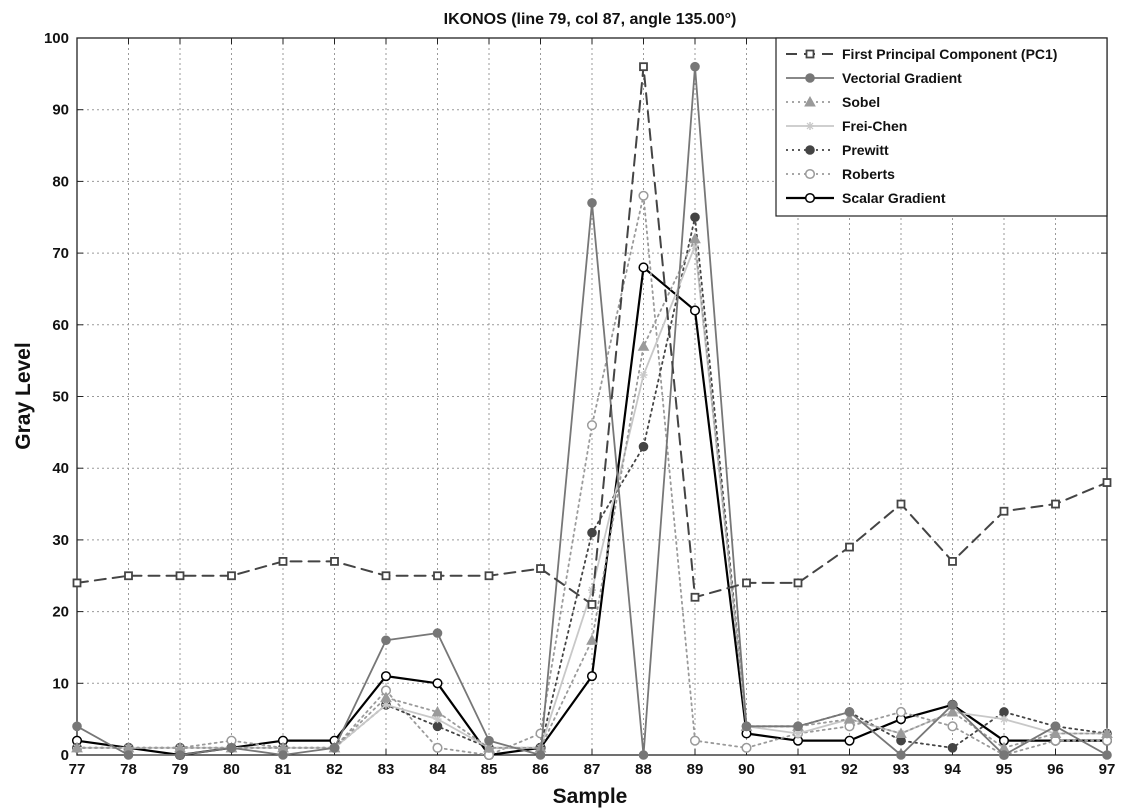  I want to click on legend-box, so click(941, 127).